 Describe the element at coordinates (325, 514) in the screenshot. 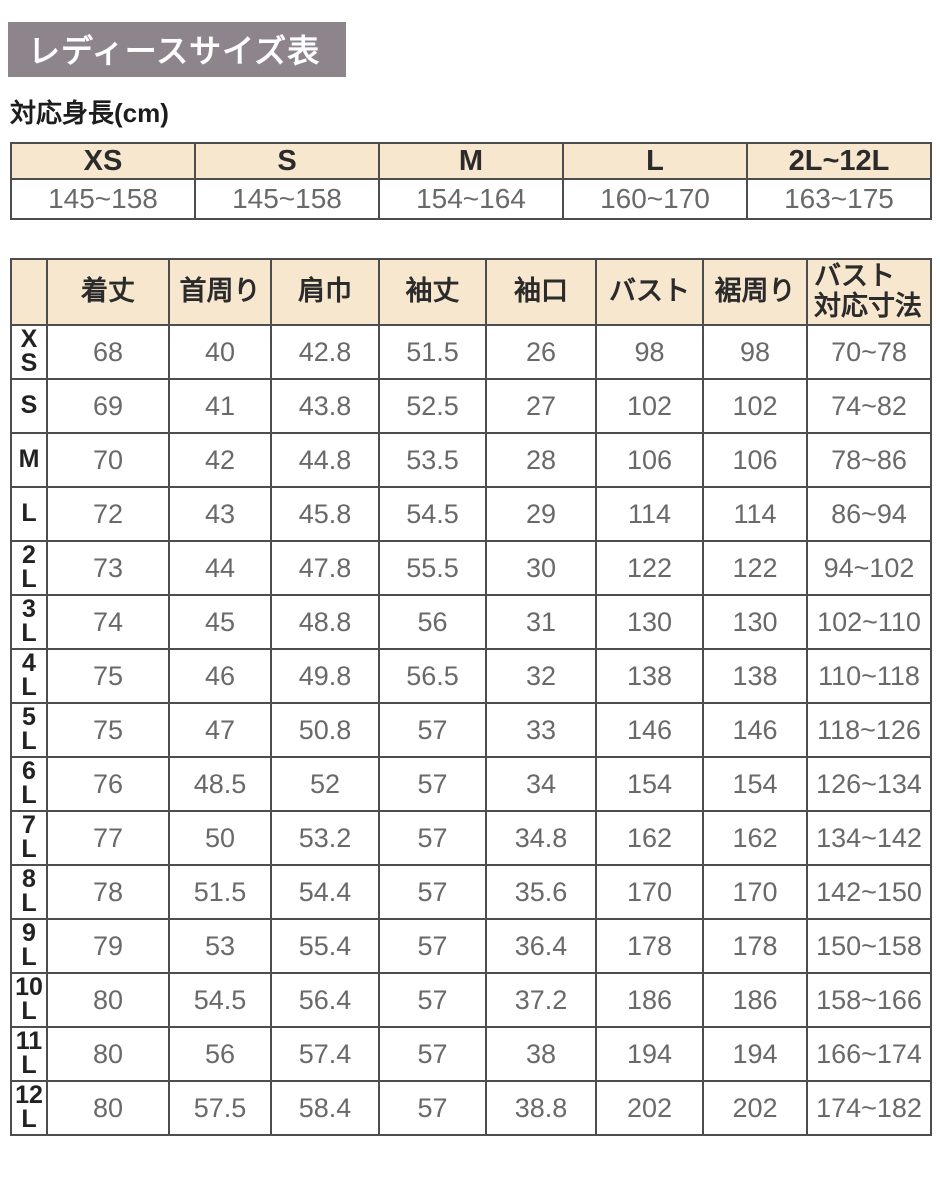

I see `measure-value: 45.8` at that location.